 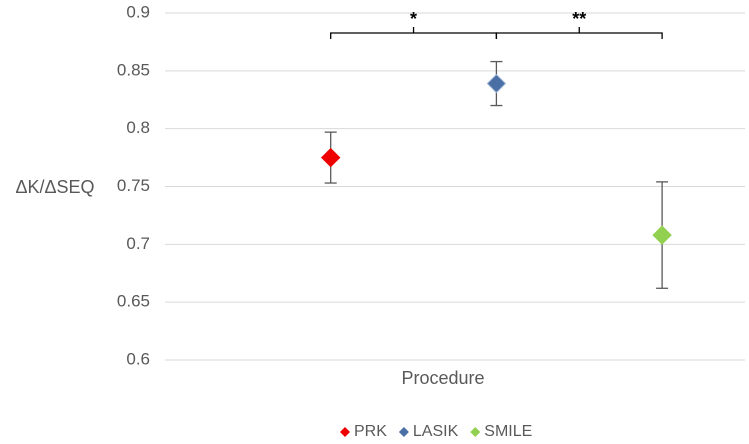 I want to click on y-axis-label: ΔK/ΔSEQ, so click(x=54, y=187).